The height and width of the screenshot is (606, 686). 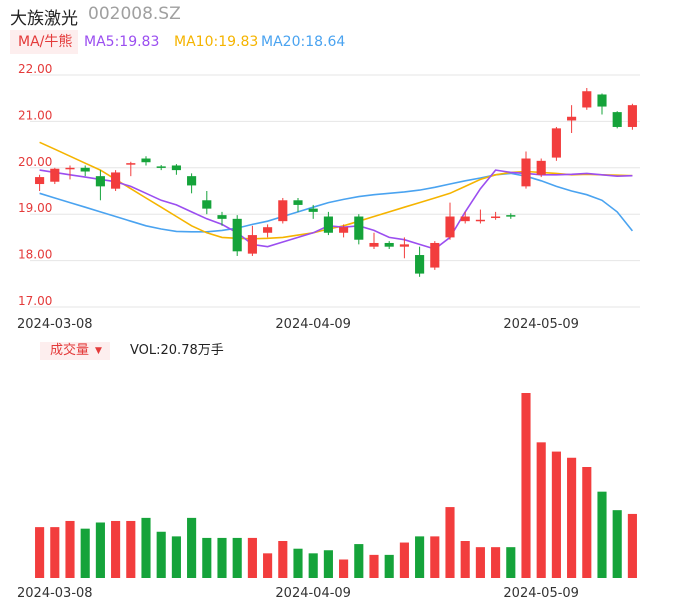 I want to click on ma5-legend: MA5:19.83, so click(x=122, y=42).